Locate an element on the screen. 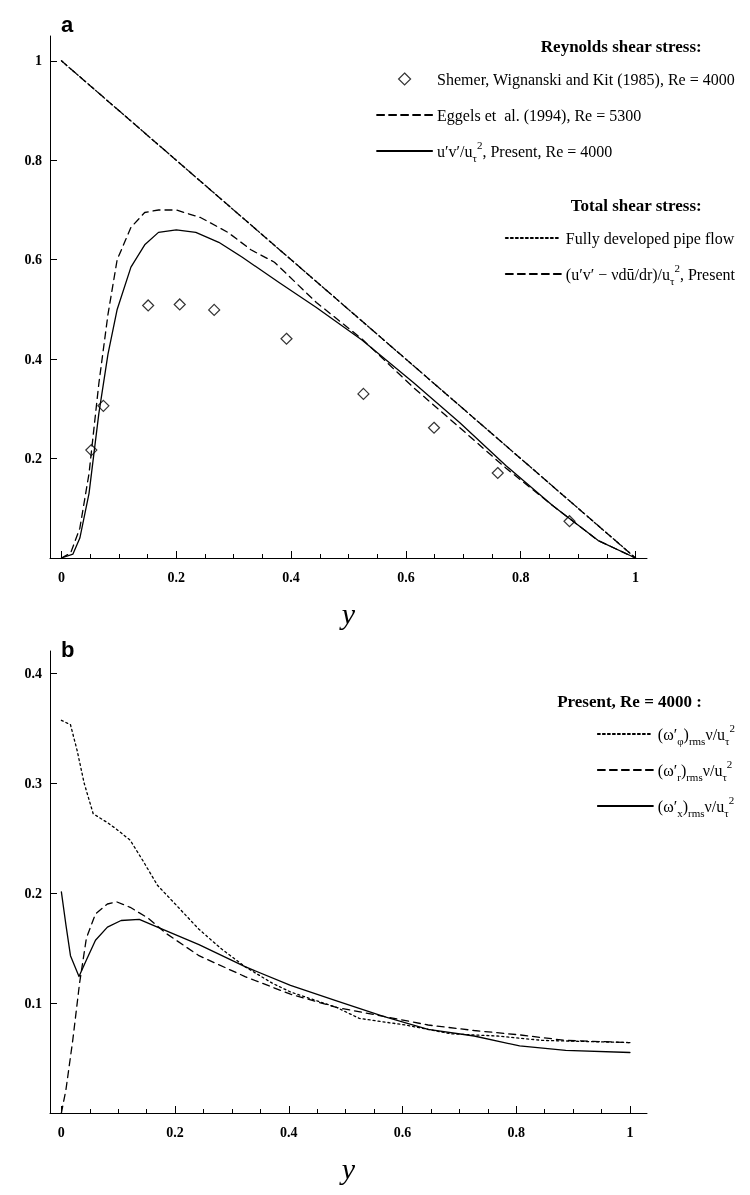  chart-title: b is located at coordinates (68, 649).